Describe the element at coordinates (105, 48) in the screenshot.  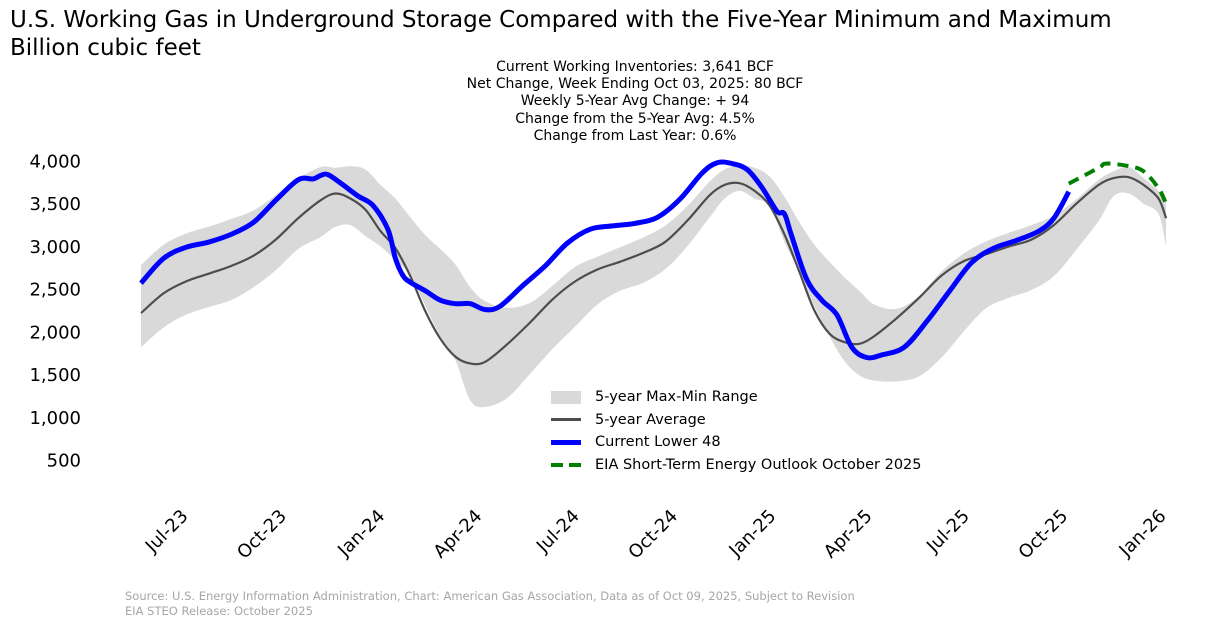
I see `chart-subtitle: Billion cubic feet` at that location.